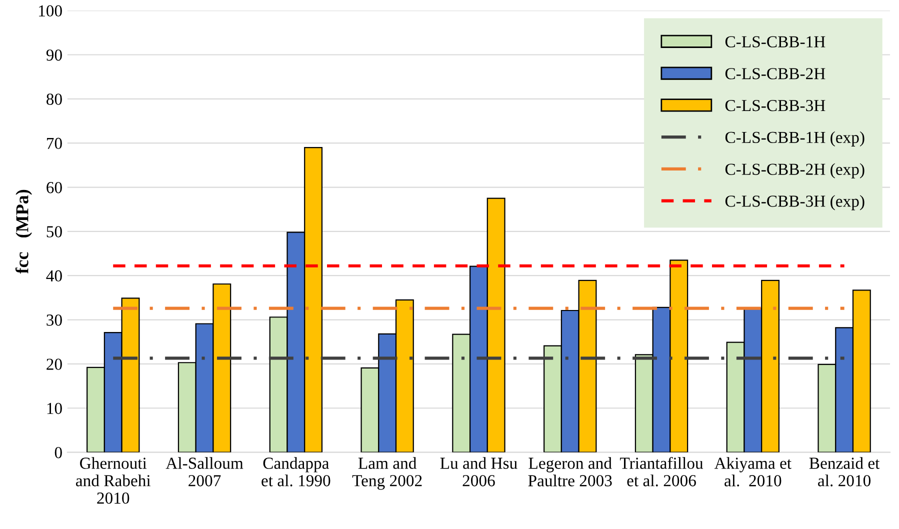 The image size is (899, 529). I want to click on x-tick-label: Benzaid et al. 2010, so click(844, 471).